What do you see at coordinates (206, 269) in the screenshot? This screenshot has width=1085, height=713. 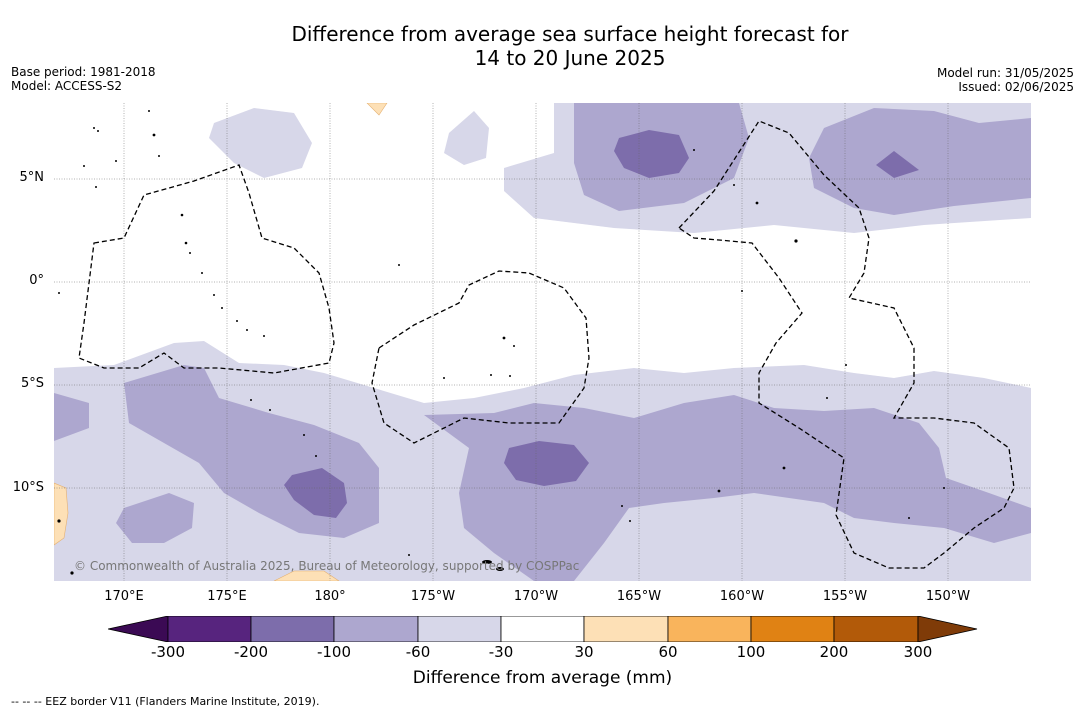 I see `eez-kiribati-gilberts` at bounding box center [206, 269].